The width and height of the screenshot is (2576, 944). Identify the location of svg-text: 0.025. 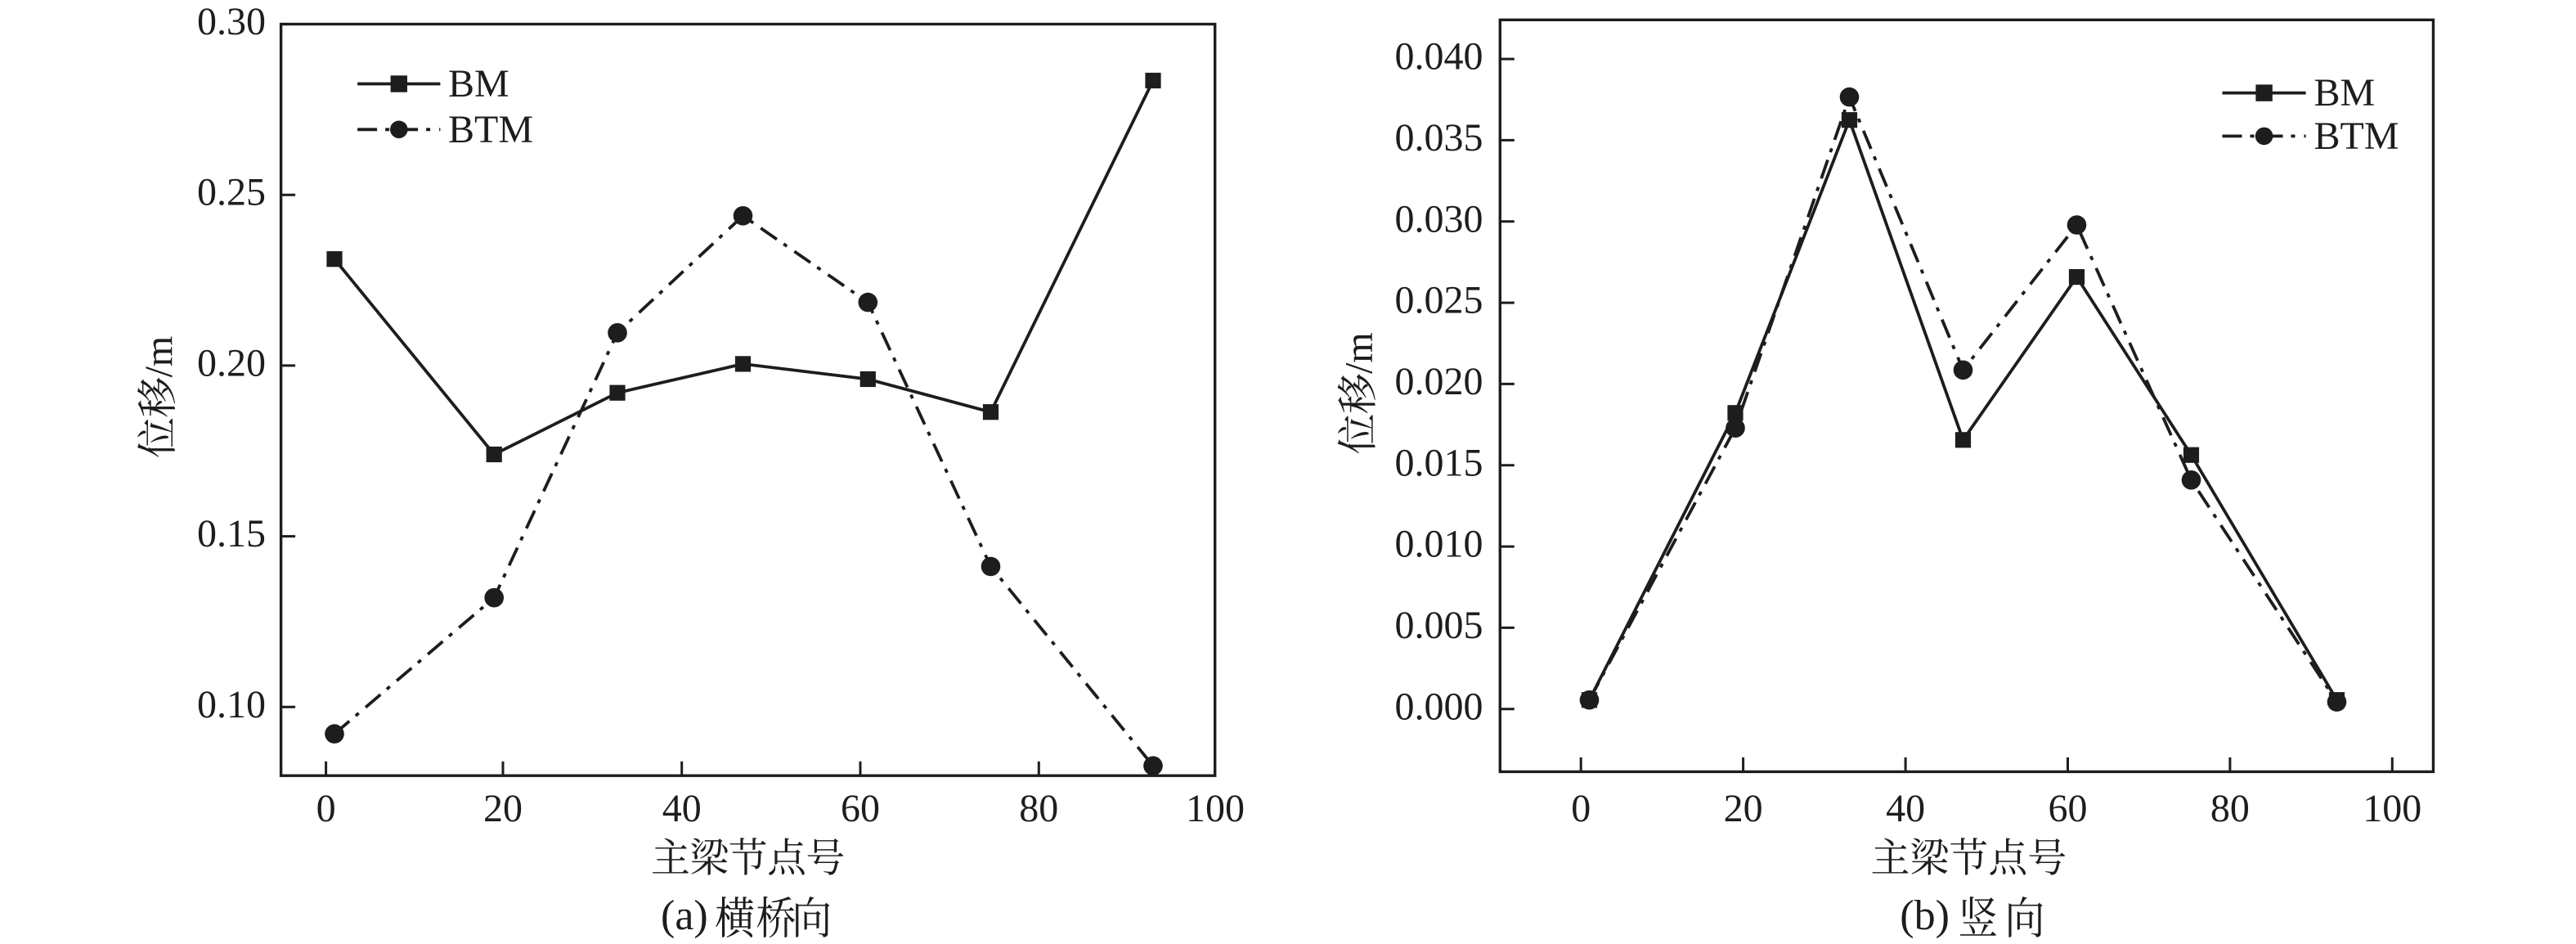
(1439, 300).